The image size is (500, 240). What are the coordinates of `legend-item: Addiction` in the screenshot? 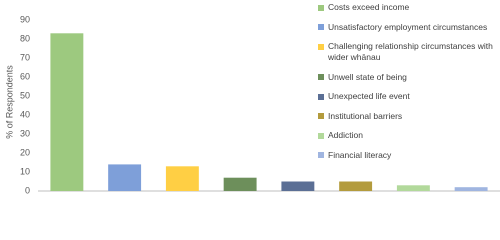 It's located at (408, 135).